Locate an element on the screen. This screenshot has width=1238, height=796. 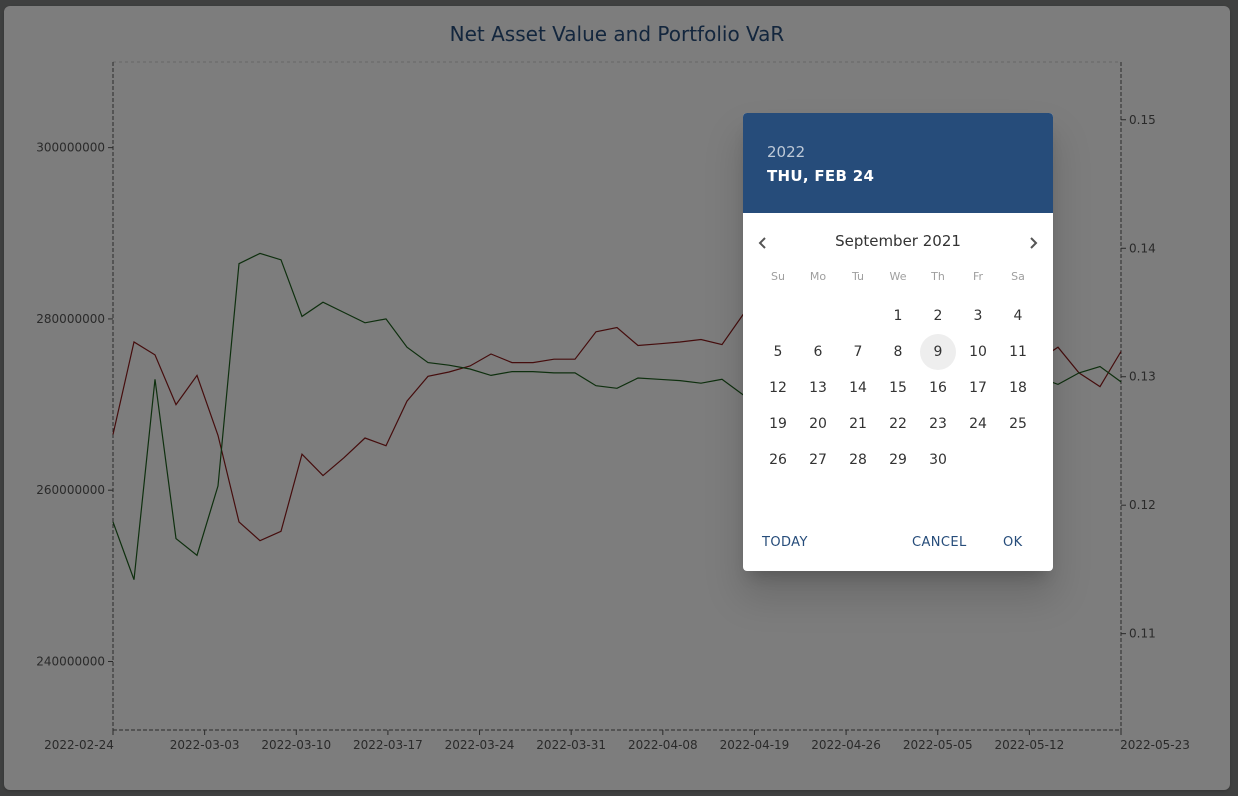
calendar-day: 3 is located at coordinates (978, 316).